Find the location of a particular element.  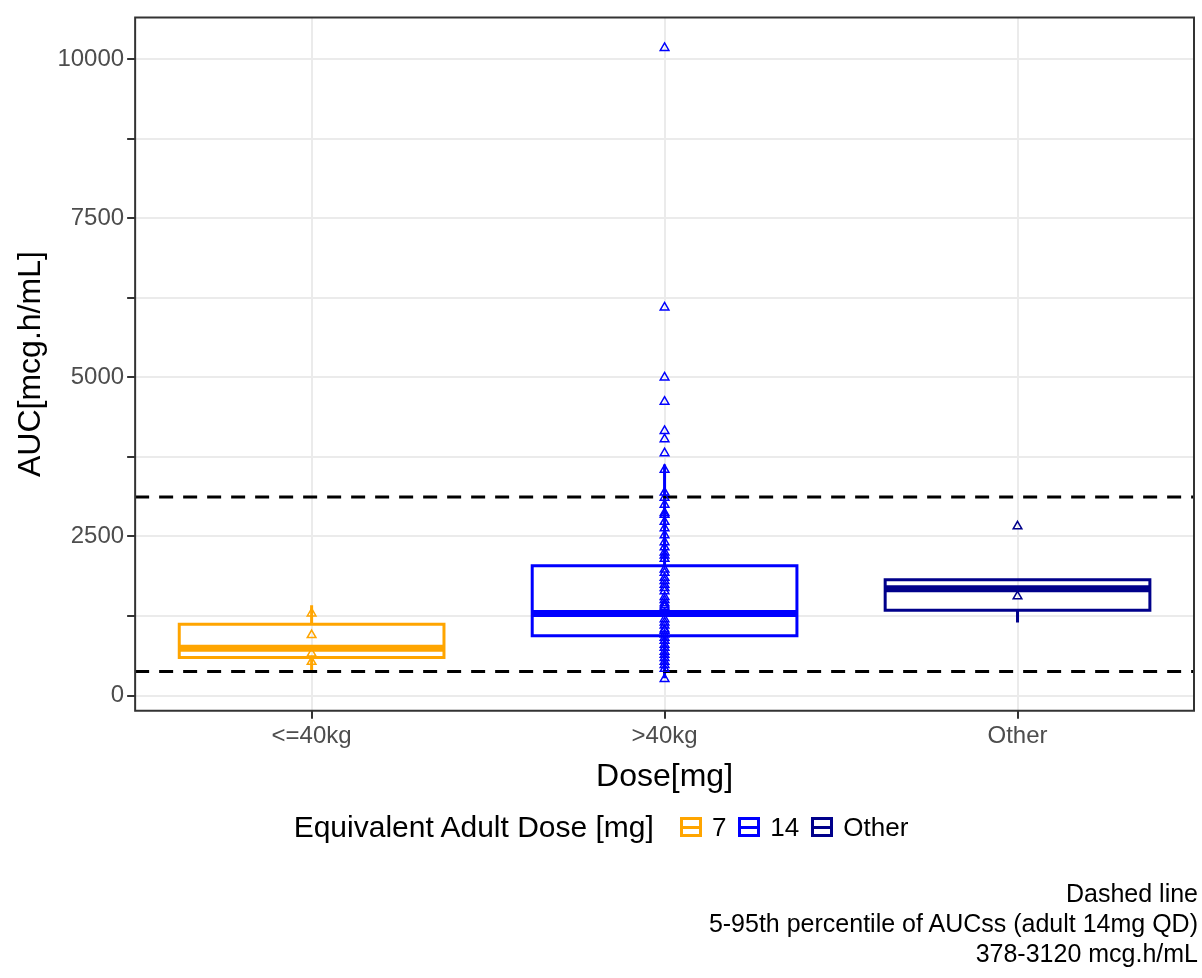

legend-title: Equivalent Adult Dose [mg] is located at coordinates (473, 827).